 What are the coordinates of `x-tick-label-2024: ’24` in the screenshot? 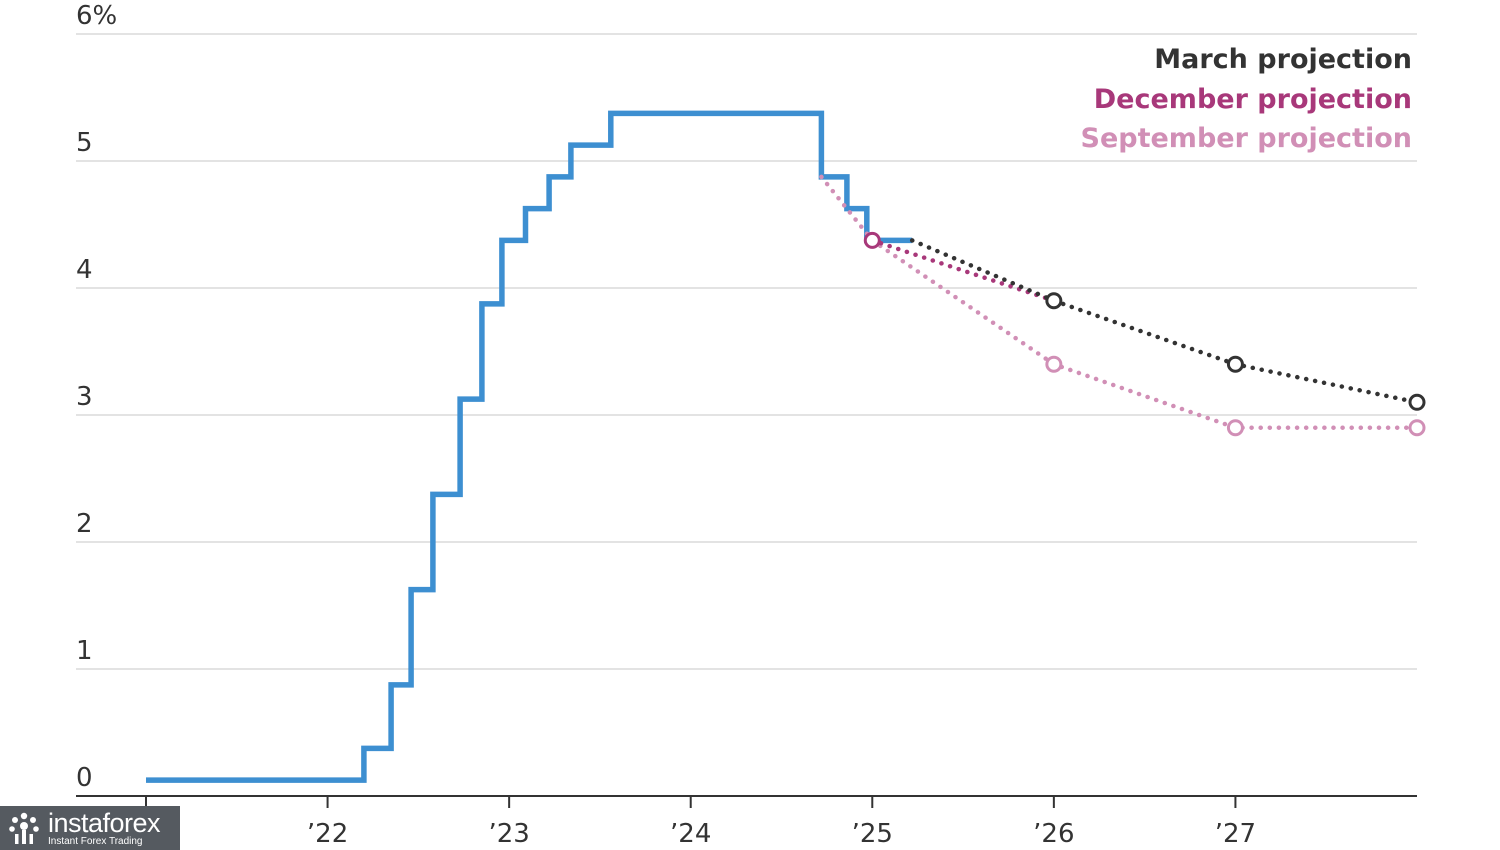 It's located at (690, 834).